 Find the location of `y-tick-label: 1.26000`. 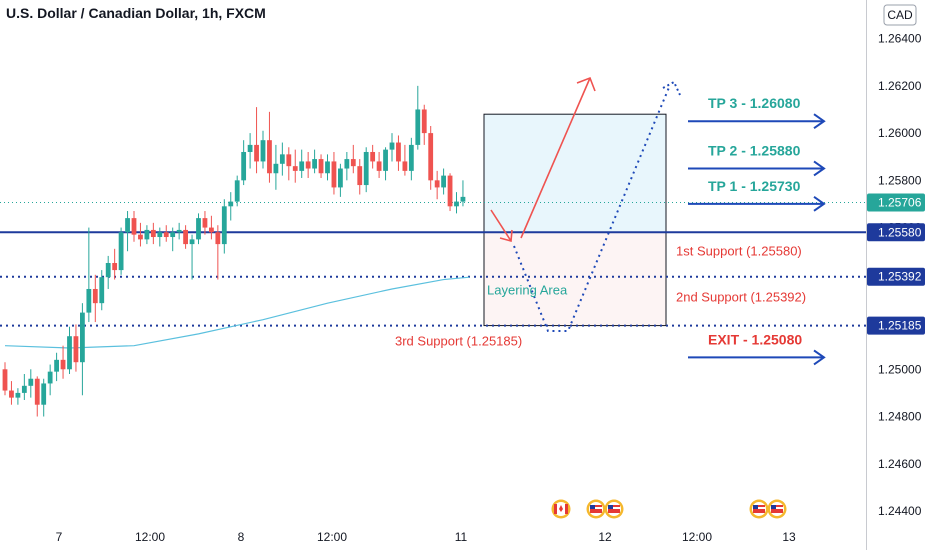

y-tick-label: 1.26000 is located at coordinates (900, 133).